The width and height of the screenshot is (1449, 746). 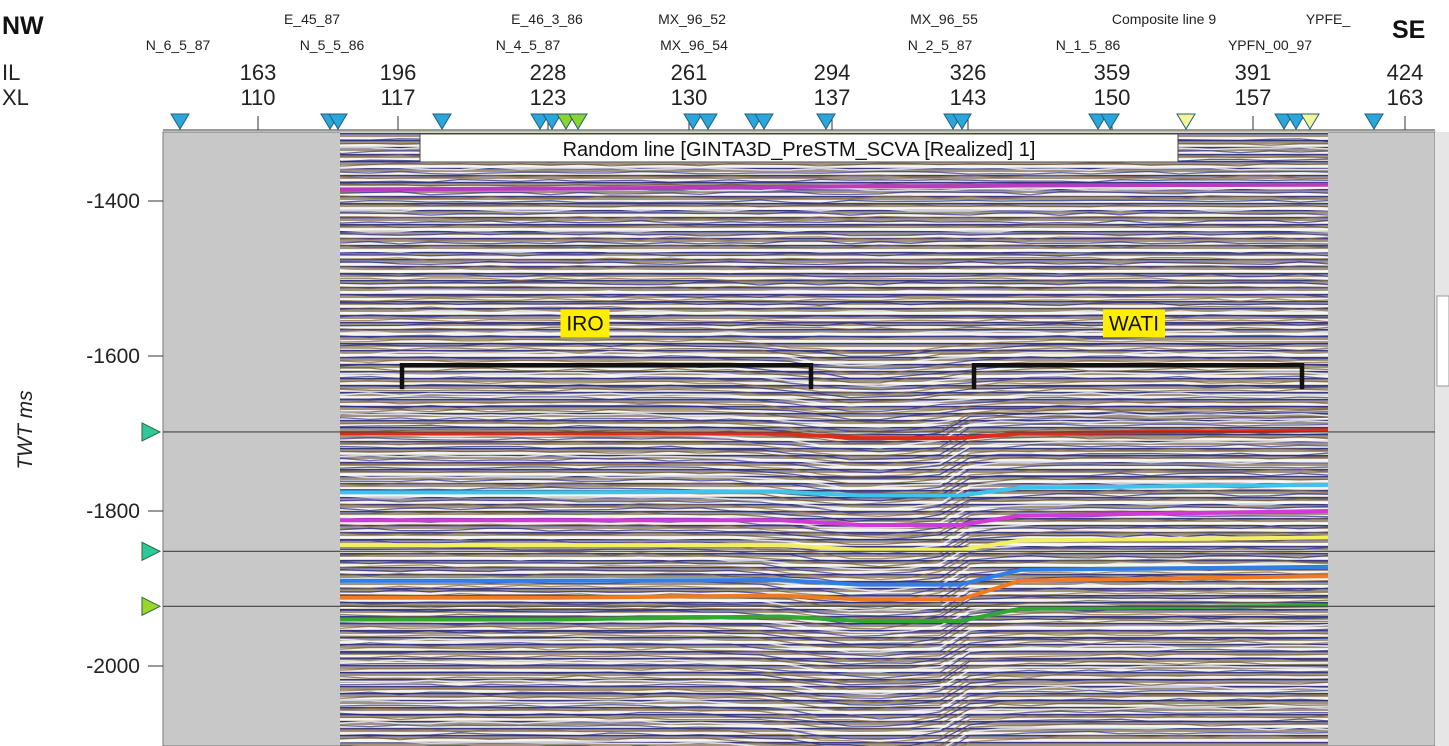 What do you see at coordinates (124, 434) in the screenshot?
I see `y-axis: -1400 -1600 -1800 -2000` at bounding box center [124, 434].